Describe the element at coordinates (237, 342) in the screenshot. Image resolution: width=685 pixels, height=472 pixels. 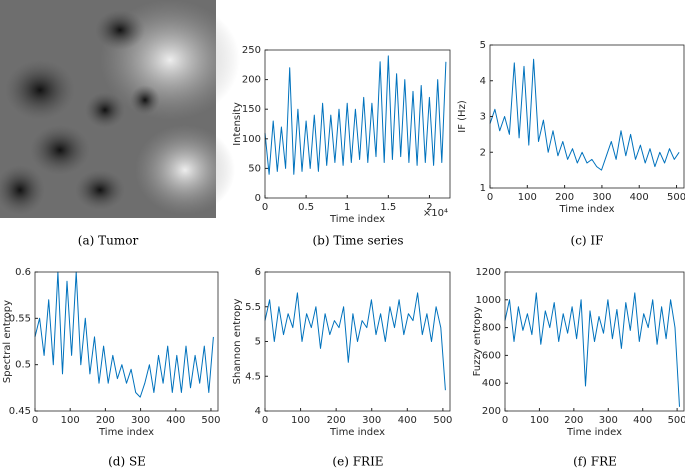
I see `y-axis-label: Shannon entropy` at that location.